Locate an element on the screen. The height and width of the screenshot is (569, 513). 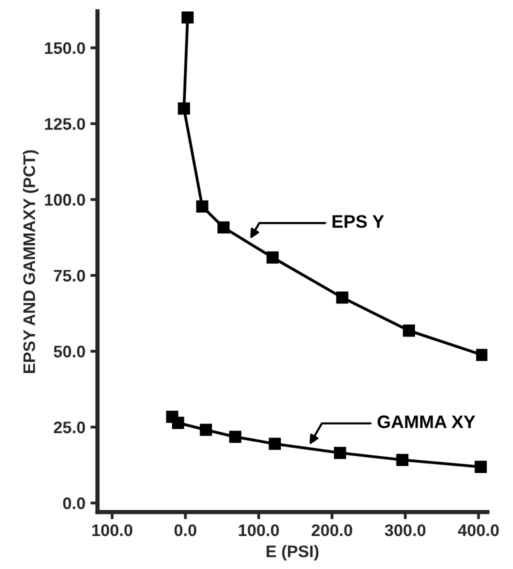
legend-label: GAMMA XY is located at coordinates (427, 421).